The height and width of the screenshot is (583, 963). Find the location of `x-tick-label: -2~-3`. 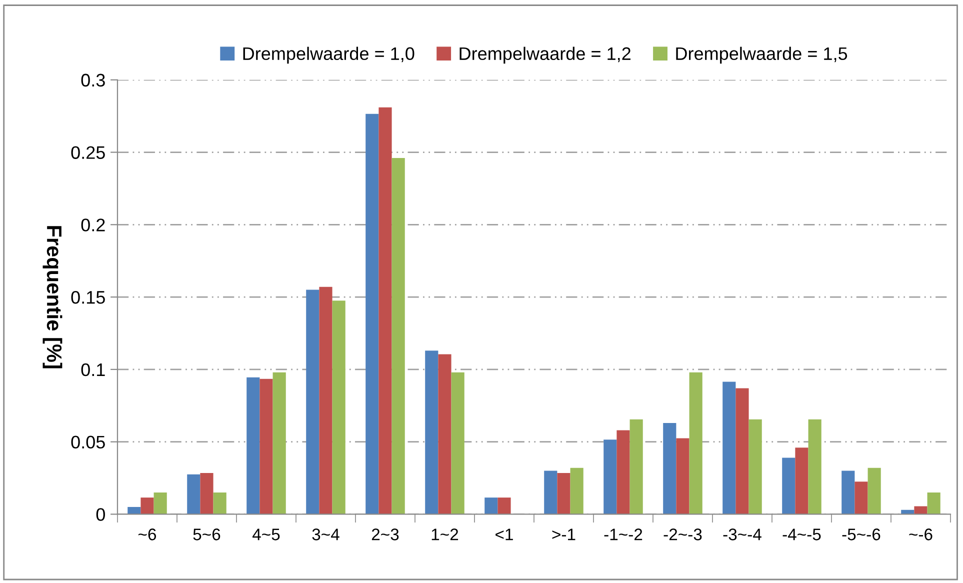

x-tick-label: -2~-3 is located at coordinates (683, 534).